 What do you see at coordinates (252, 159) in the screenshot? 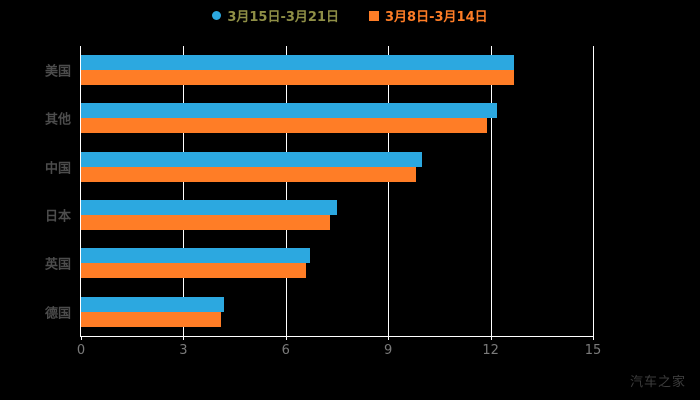
I see `bar-blue-中国` at bounding box center [252, 159].